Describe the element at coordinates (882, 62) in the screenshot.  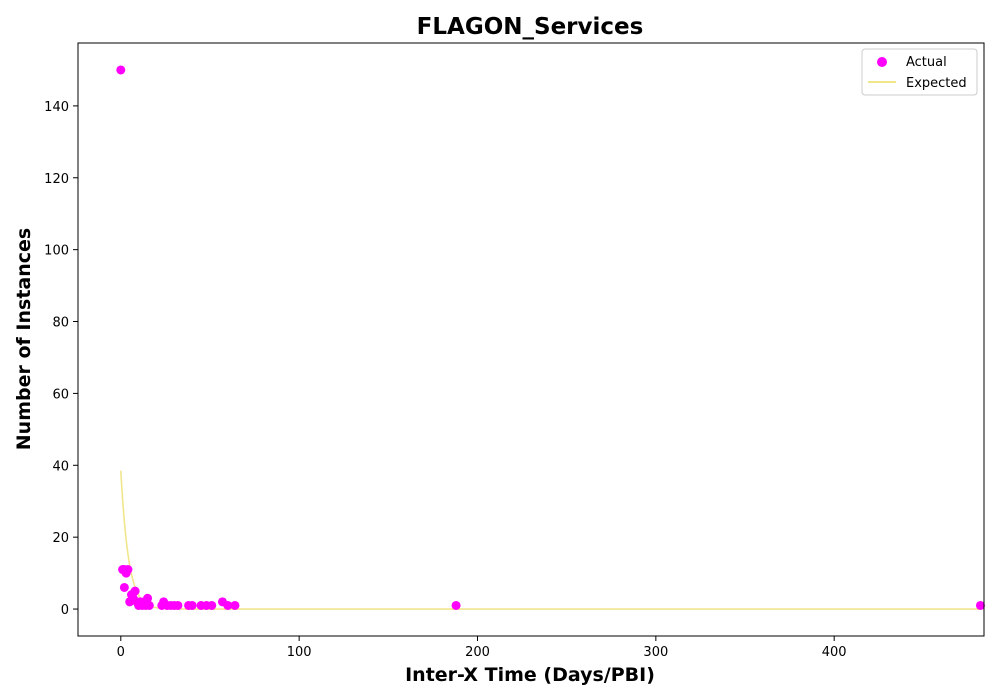
I see `legend-actual-marker-icon` at that location.